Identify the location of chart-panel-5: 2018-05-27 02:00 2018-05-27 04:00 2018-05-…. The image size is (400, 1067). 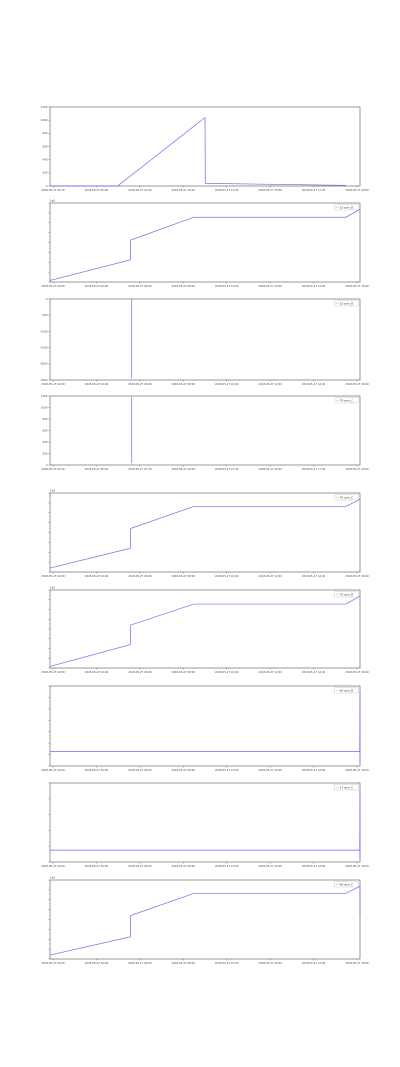
(205, 534).